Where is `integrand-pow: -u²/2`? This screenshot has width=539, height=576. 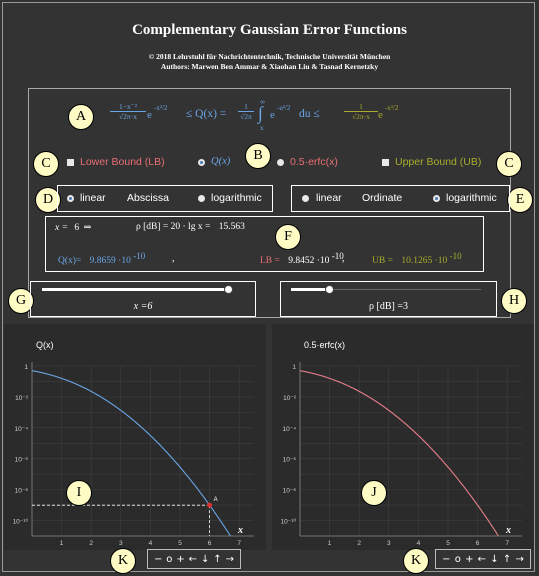
integrand-pow: -u²/2 is located at coordinates (284, 108).